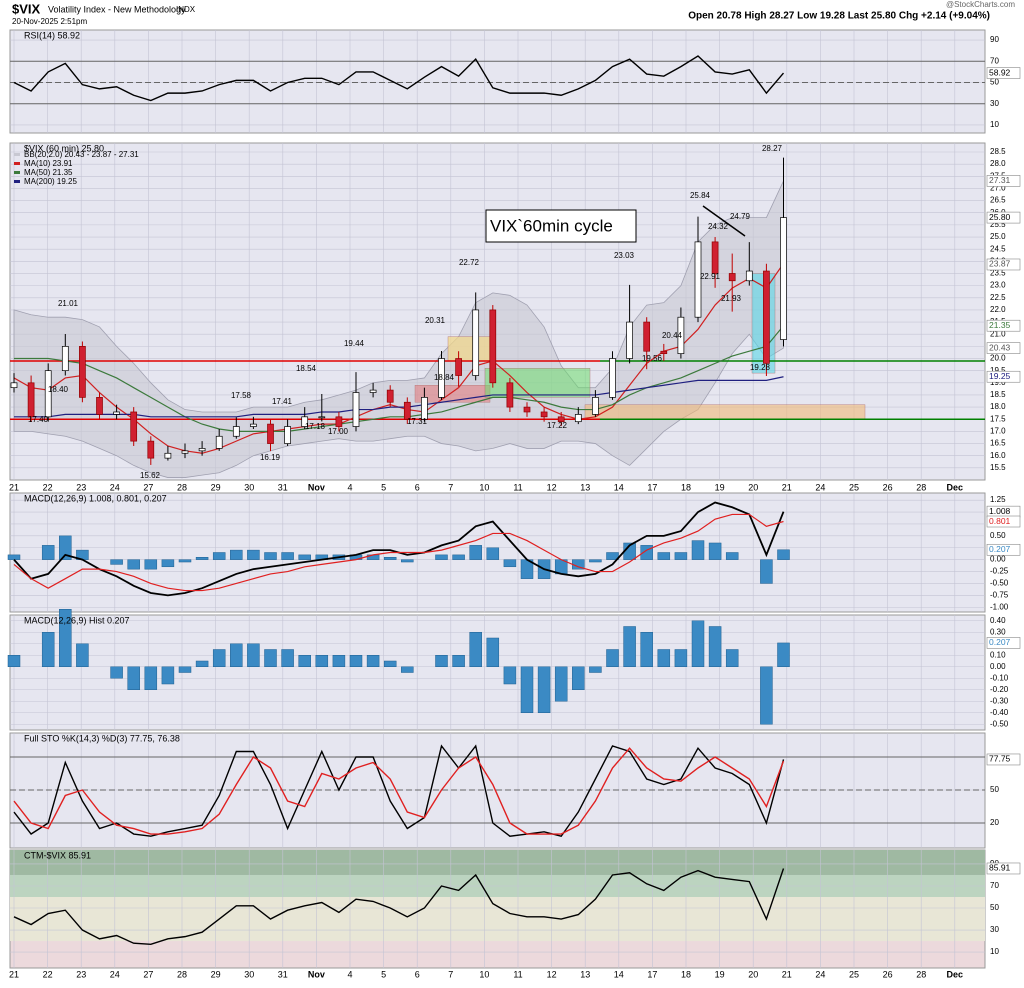 Image resolution: width=1024 pixels, height=988 pixels. What do you see at coordinates (14, 487) in the screenshot?
I see `x-tick-label: 21` at bounding box center [14, 487].